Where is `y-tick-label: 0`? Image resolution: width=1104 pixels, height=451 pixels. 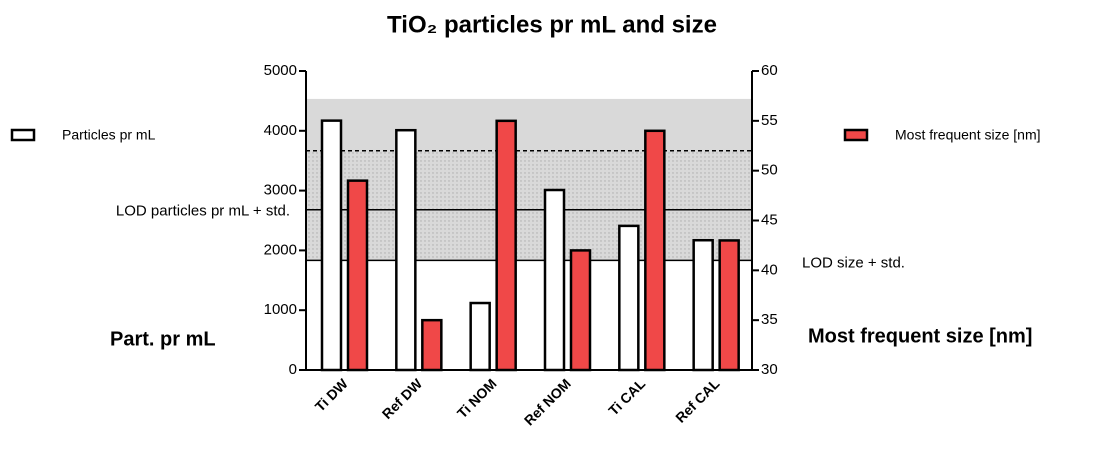
y-tick-label: 0 is located at coordinates (293, 369).